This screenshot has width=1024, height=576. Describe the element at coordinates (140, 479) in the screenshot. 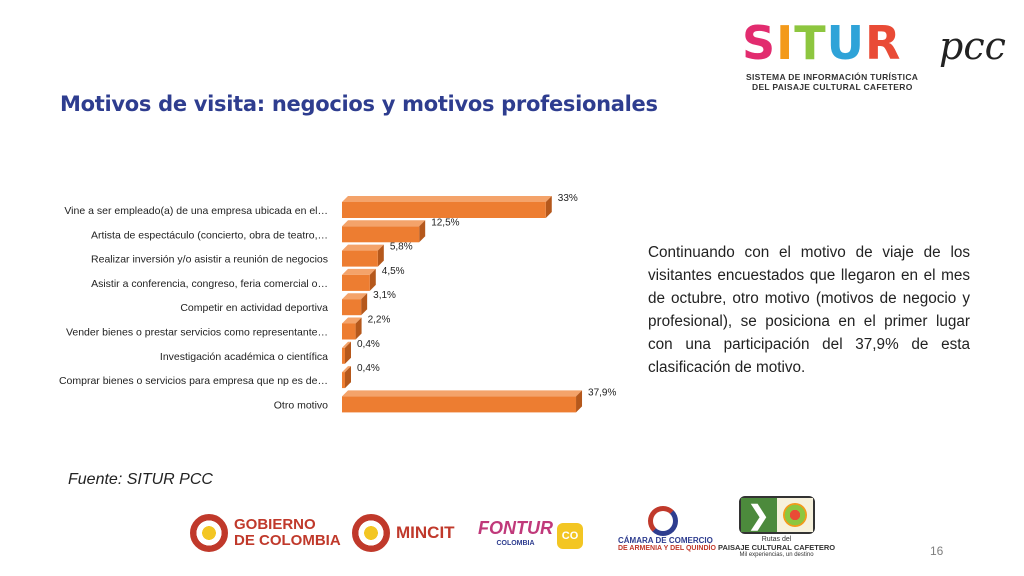

I see `source-note: Fuente: SITUR PCC` at that location.